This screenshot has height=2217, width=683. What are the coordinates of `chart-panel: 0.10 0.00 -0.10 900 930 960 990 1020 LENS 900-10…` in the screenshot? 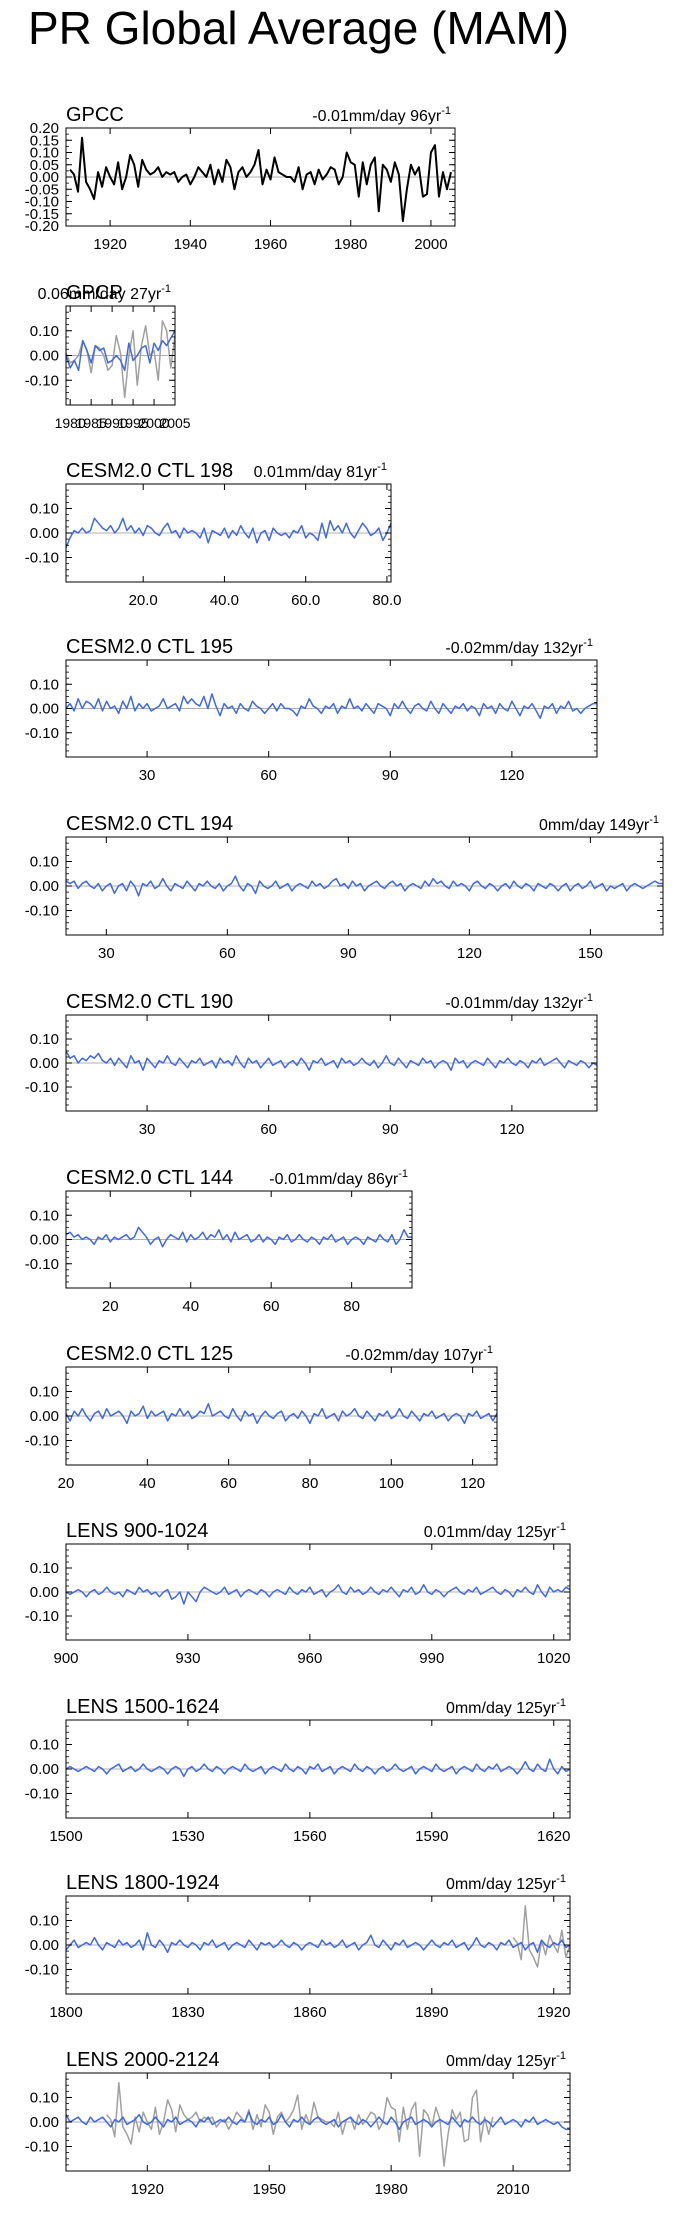 It's located at (298, 1593).